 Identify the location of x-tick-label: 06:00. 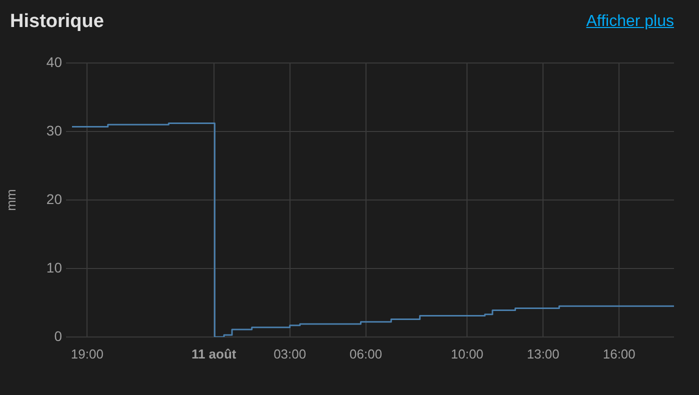
(366, 354).